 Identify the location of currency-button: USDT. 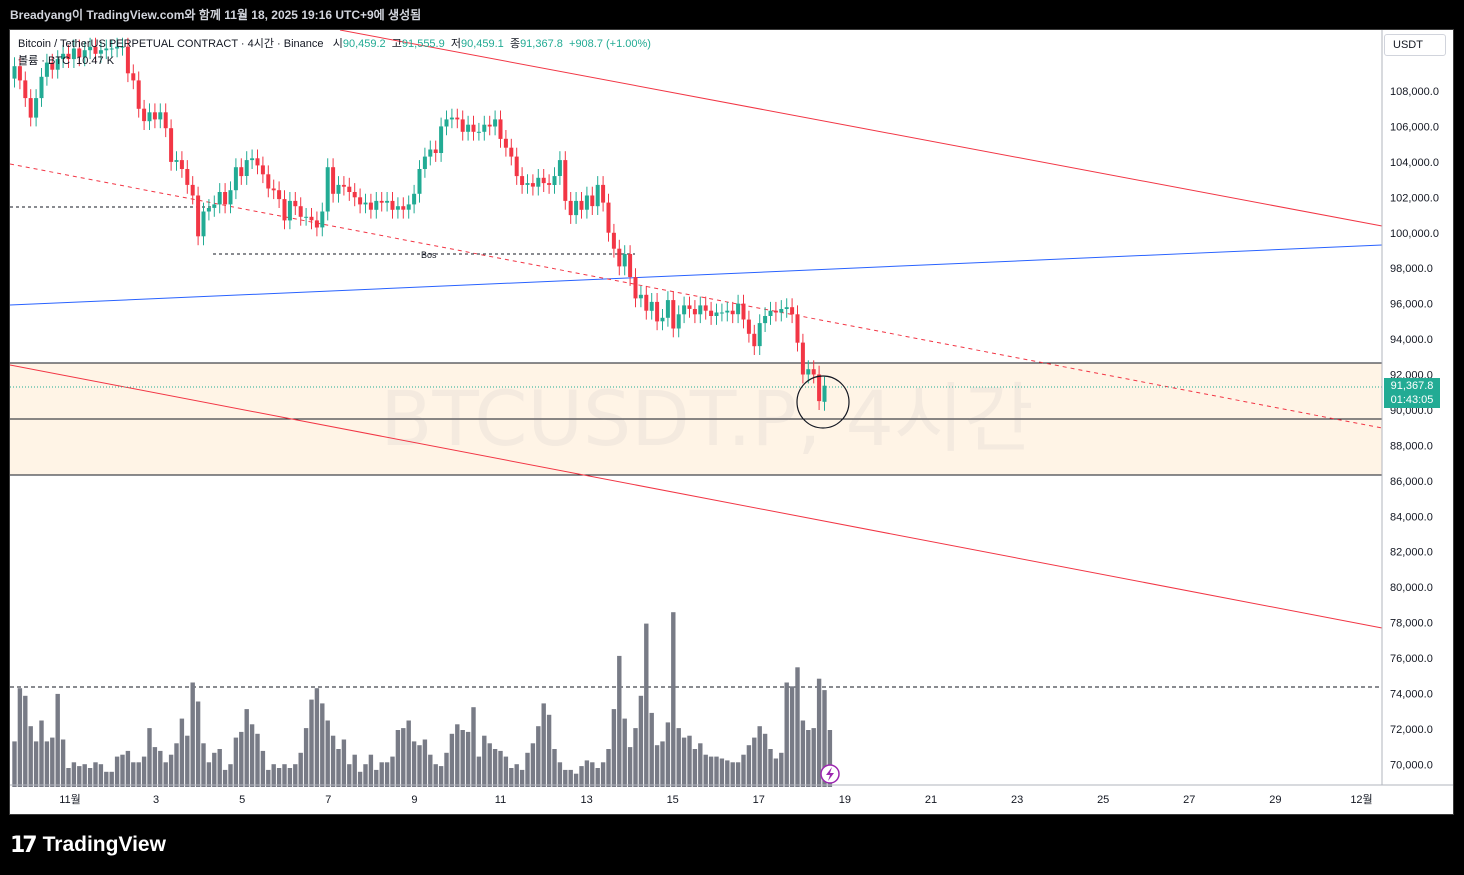
(1415, 45).